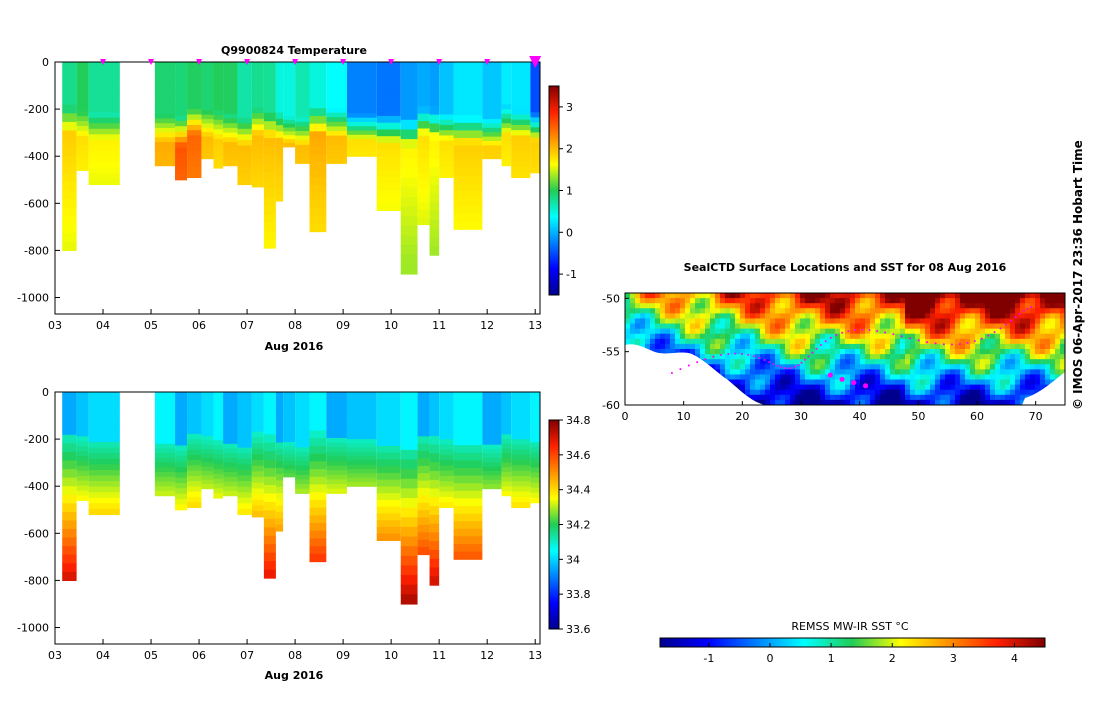 The width and height of the screenshot is (1099, 704). What do you see at coordinates (151, 325) in the screenshot?
I see `x-tick-label: 05` at bounding box center [151, 325].